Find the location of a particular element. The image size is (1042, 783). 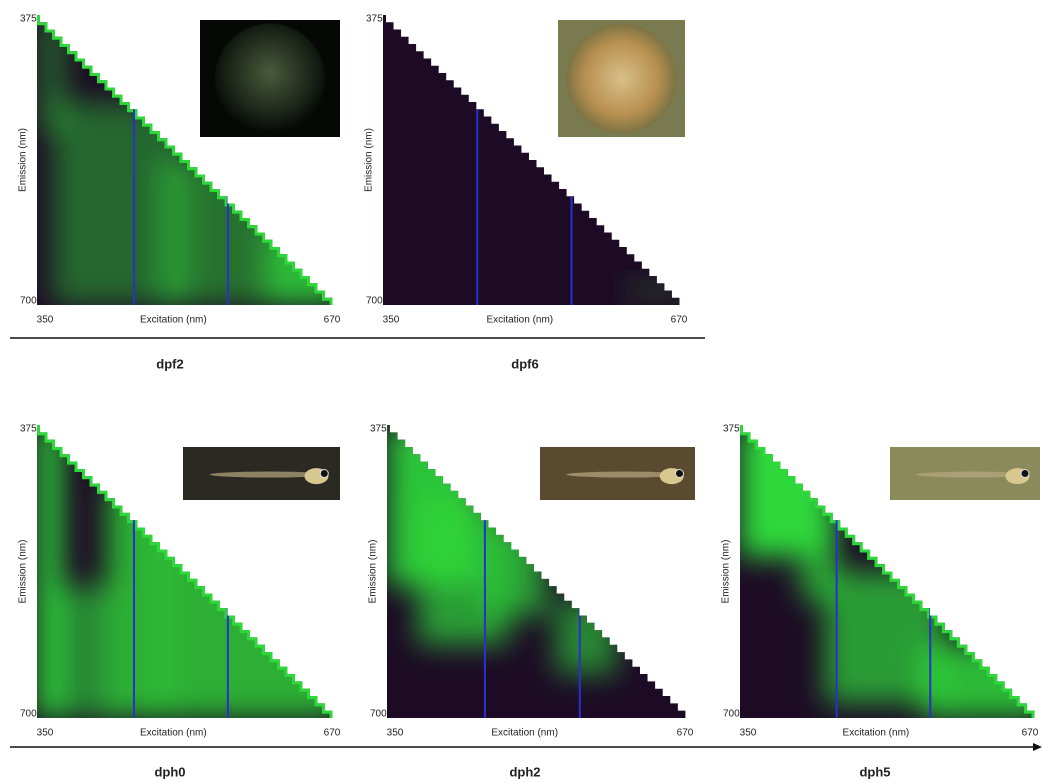

glow is located at coordinates (656, 290).